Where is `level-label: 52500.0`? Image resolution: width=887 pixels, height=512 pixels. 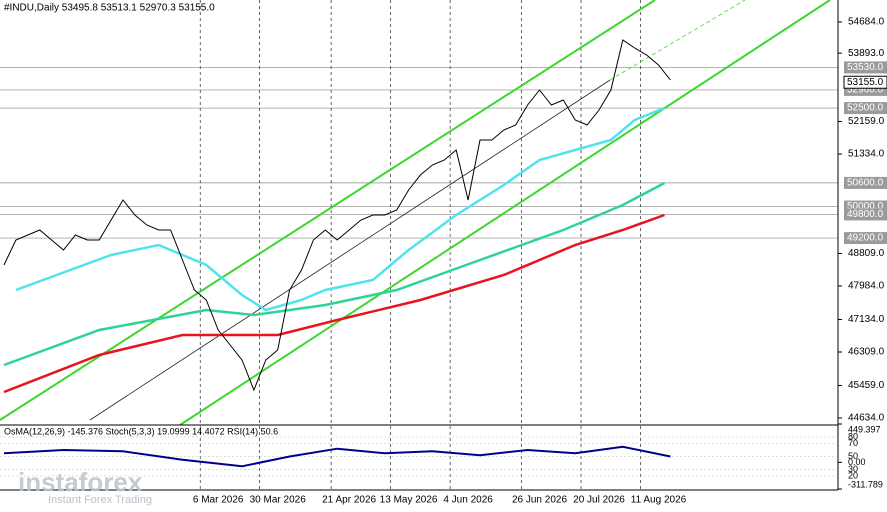 level-label: 52500.0 is located at coordinates (865, 108).